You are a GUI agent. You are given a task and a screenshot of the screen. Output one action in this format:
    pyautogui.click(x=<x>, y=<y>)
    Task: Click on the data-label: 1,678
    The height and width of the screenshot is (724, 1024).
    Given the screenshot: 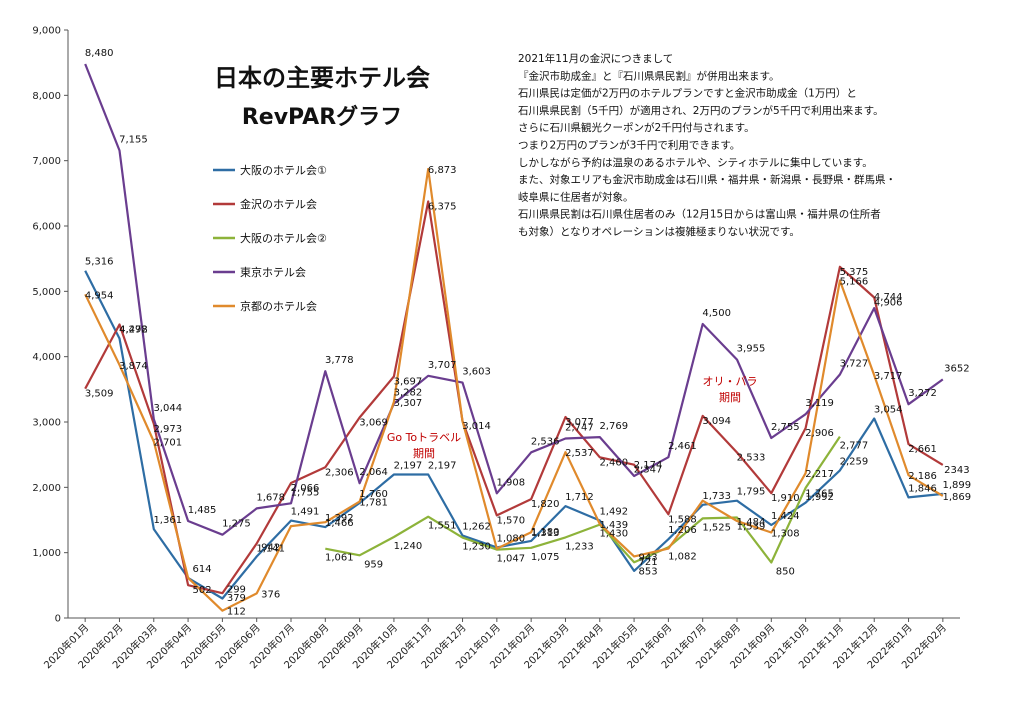 What is the action you would take?
    pyautogui.click(x=270, y=497)
    